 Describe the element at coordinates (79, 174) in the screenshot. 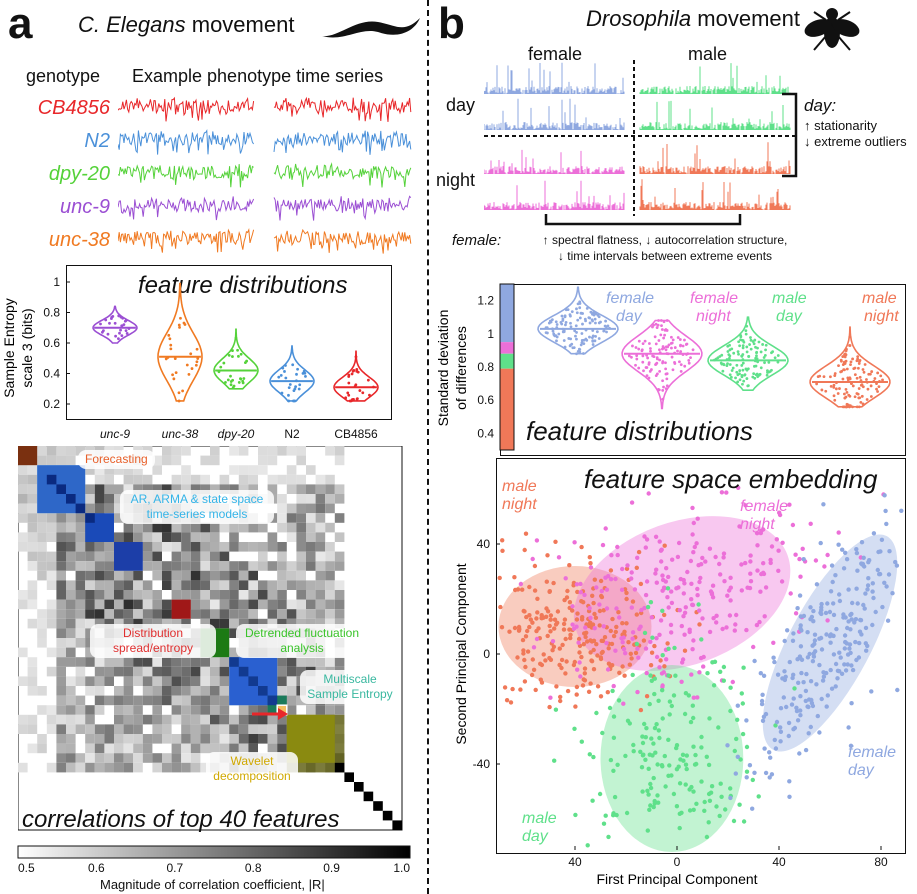

I see `genotype-label: dpy-20` at that location.